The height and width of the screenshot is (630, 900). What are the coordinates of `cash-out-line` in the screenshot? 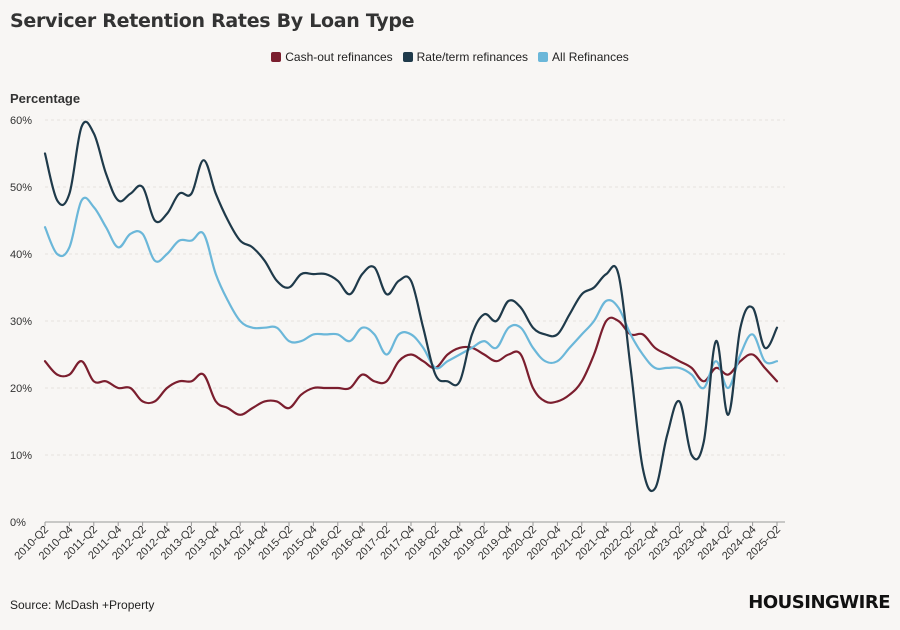 It's located at (411, 366).